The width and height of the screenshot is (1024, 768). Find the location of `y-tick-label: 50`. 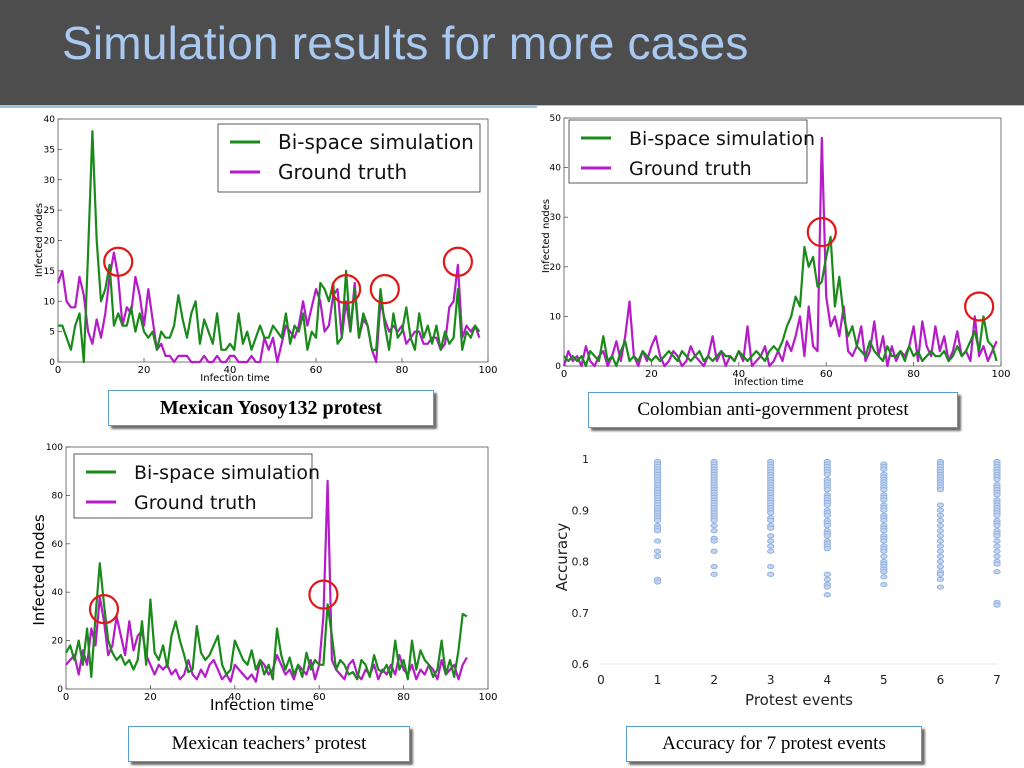

y-tick-label: 50 is located at coordinates (556, 119).